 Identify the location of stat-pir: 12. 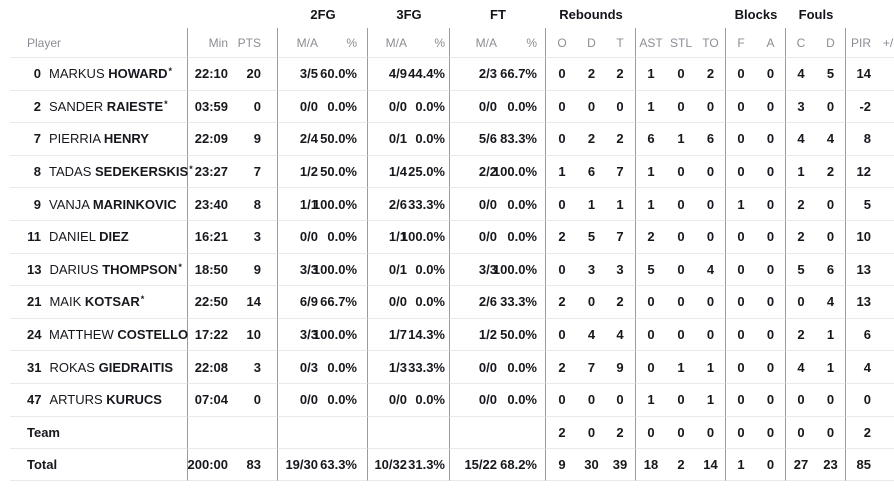
(861, 171).